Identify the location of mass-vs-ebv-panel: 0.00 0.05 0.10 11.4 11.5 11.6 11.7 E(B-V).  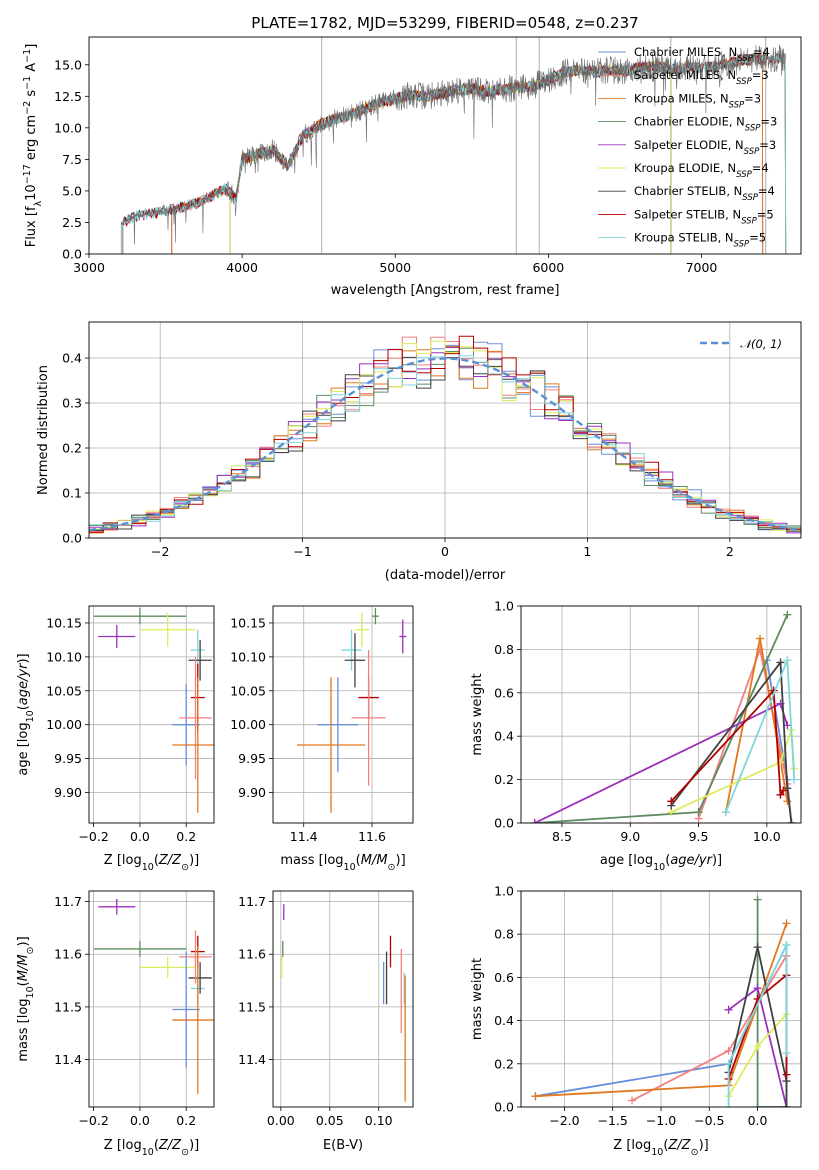
(326, 1021).